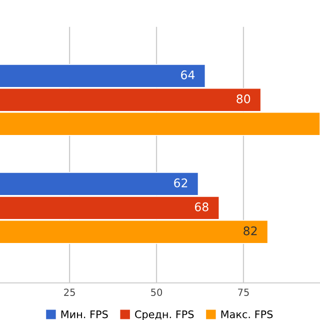 The width and height of the screenshot is (320, 320). Describe the element at coordinates (156, 292) in the screenshot. I see `x-tick-label: 50` at that location.